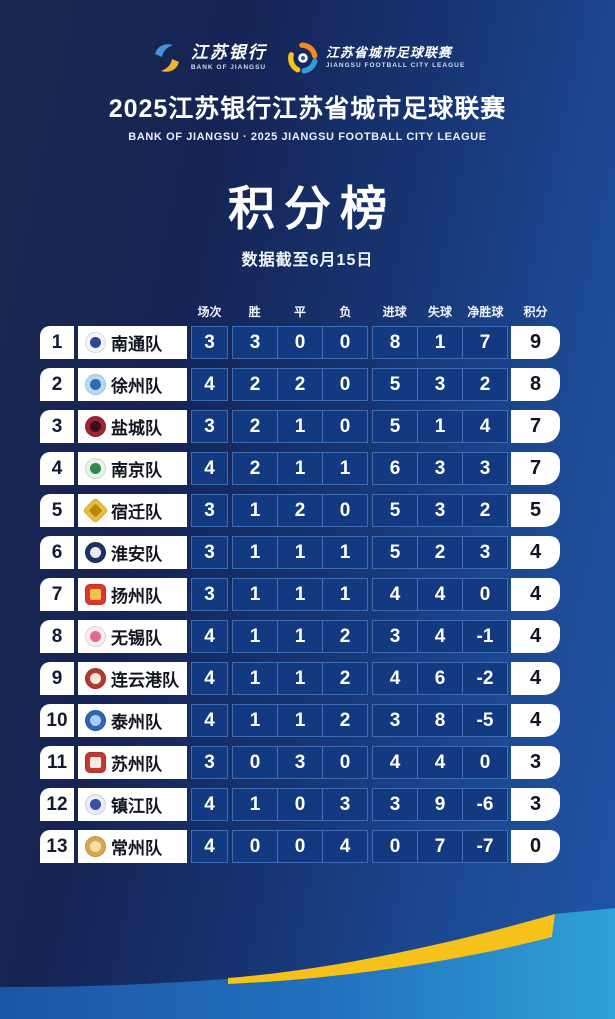 Image resolution: width=615 pixels, height=1019 pixels. What do you see at coordinates (535, 804) in the screenshot?
I see `points-badge: 3` at bounding box center [535, 804].